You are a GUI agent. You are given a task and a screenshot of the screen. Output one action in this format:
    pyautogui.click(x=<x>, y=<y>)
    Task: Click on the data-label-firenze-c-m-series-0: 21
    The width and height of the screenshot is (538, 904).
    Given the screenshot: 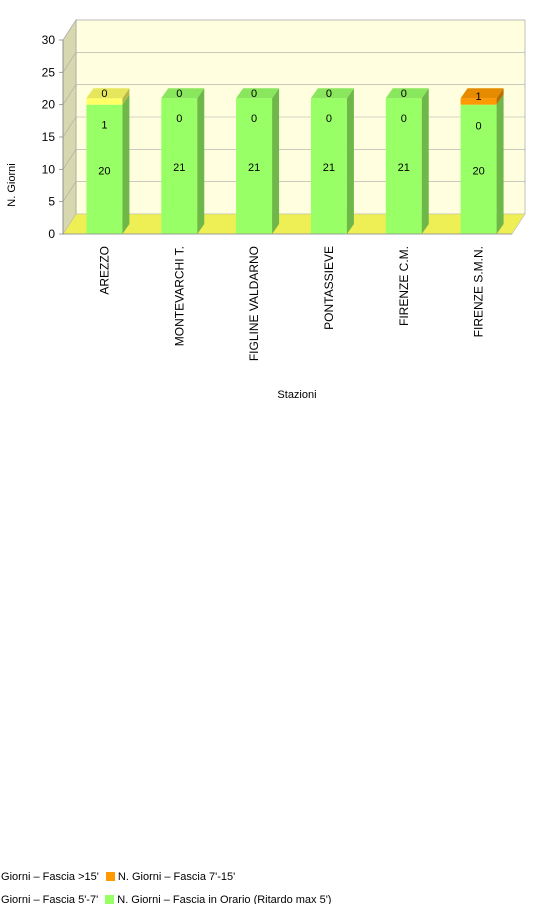 What is the action you would take?
    pyautogui.click(x=404, y=168)
    